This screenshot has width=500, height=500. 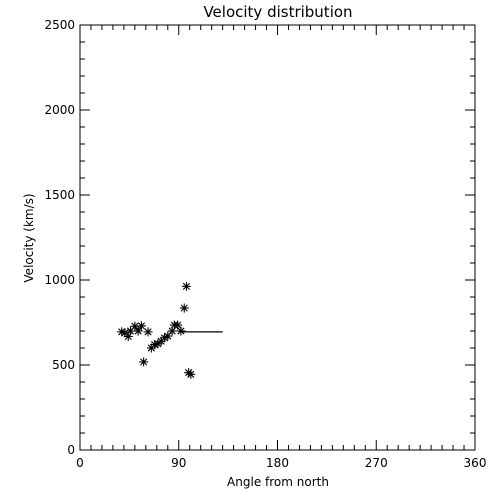 I want to click on x-tick-label: 0, so click(x=80, y=463).